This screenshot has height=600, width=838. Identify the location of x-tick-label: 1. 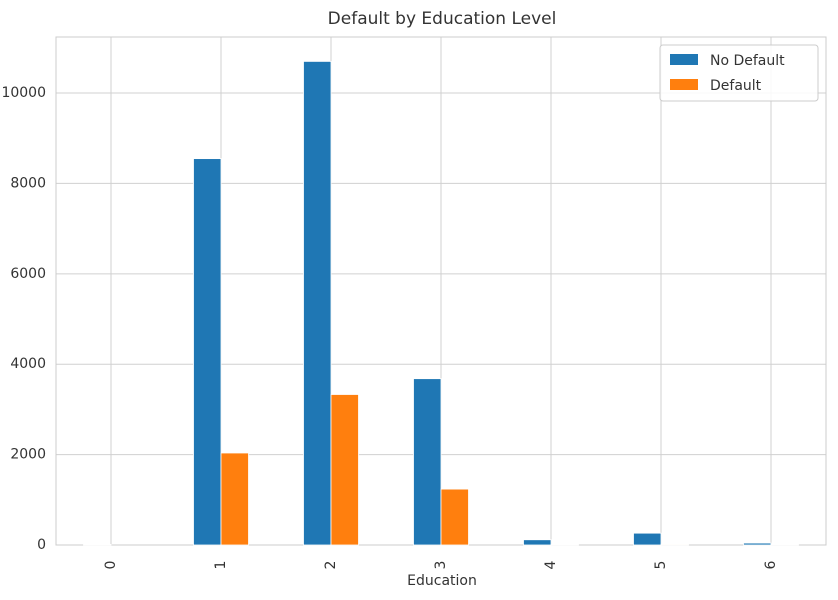
(221, 565).